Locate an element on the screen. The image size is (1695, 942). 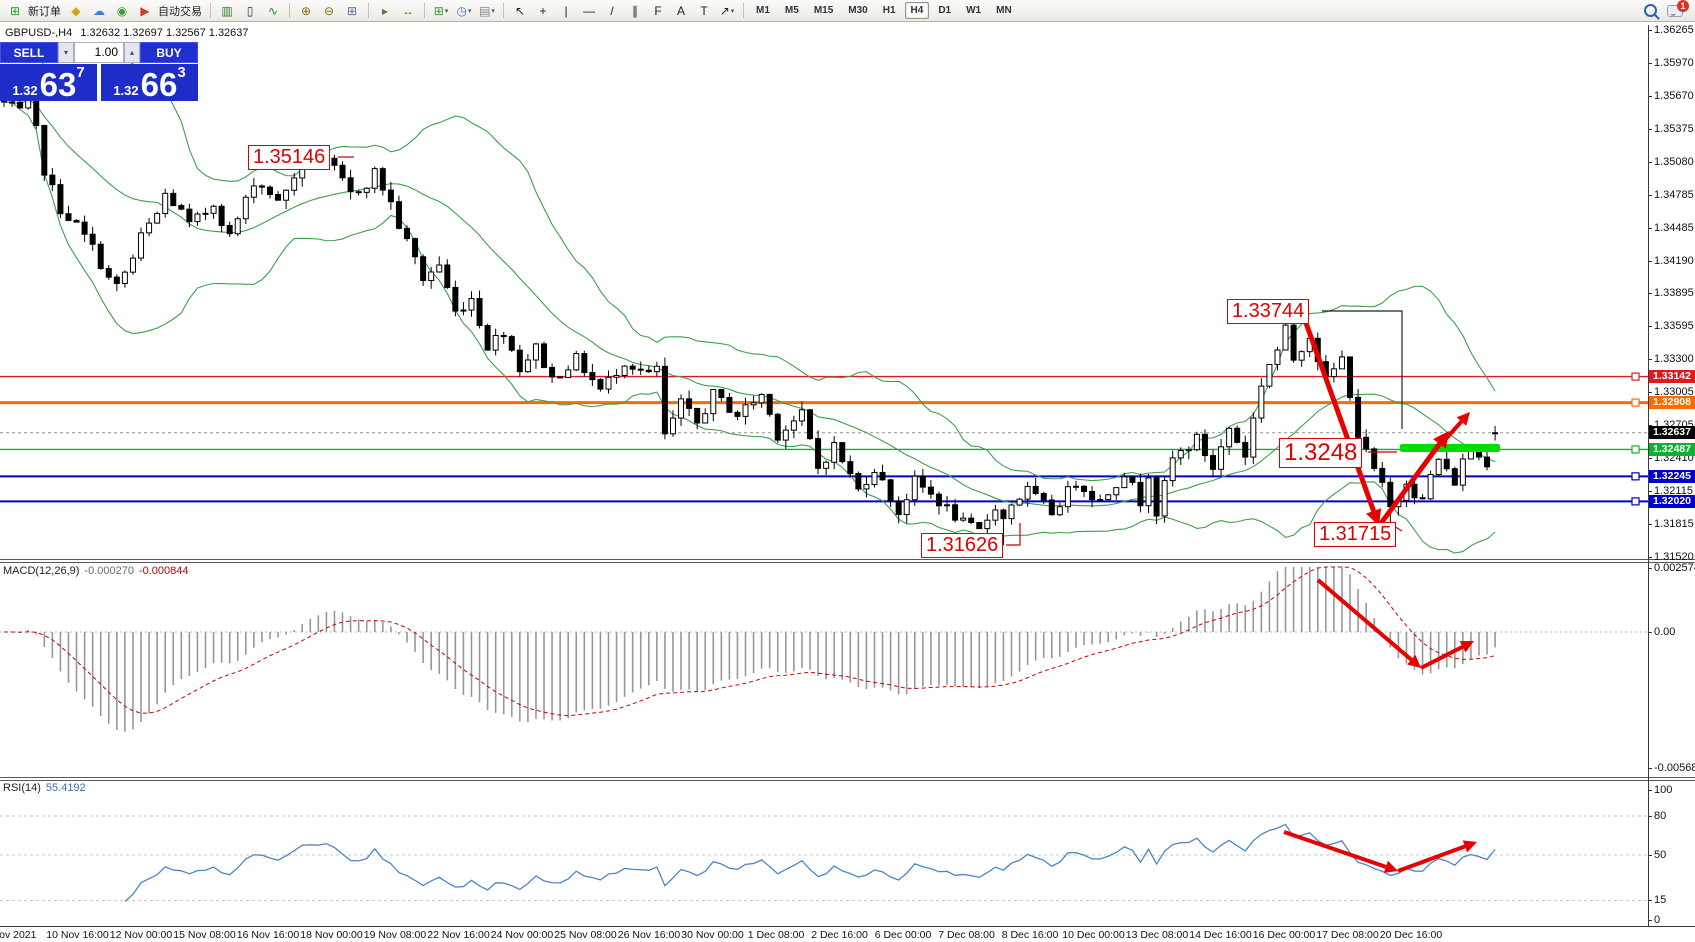
fibonacci-button: F is located at coordinates (658, 11).